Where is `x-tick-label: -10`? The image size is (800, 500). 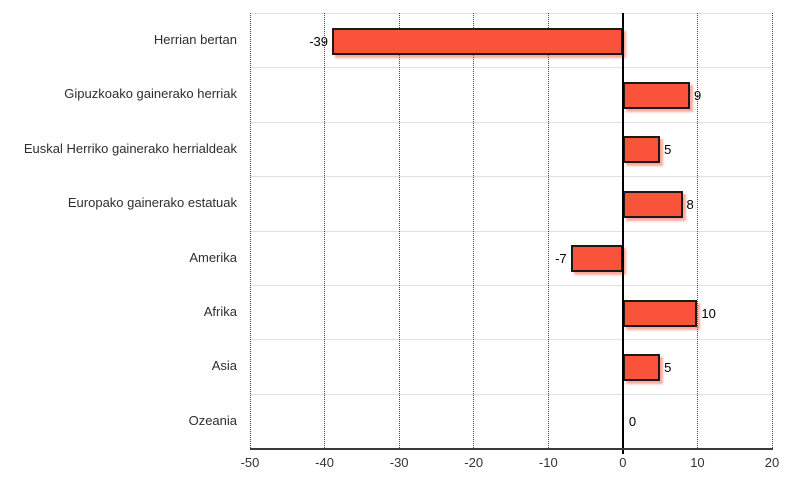 x-tick-label: -10 is located at coordinates (548, 462).